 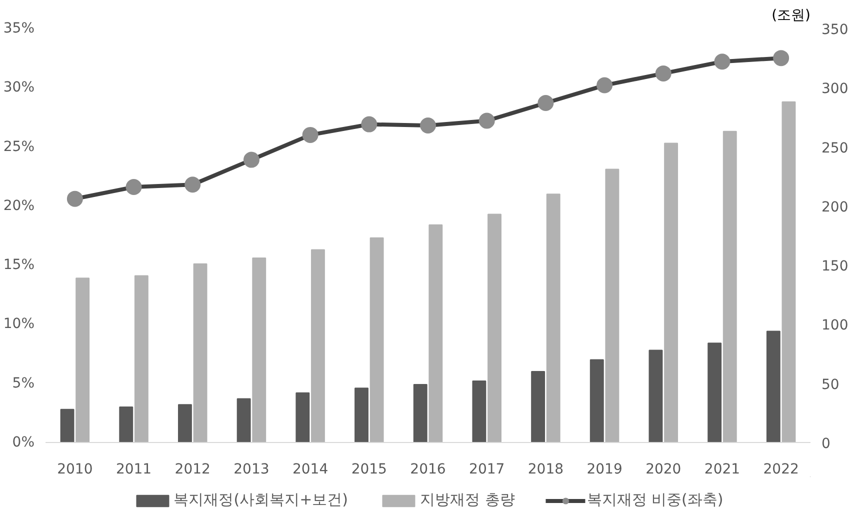 I want to click on y-tick-label: 10%, so click(x=19, y=324).